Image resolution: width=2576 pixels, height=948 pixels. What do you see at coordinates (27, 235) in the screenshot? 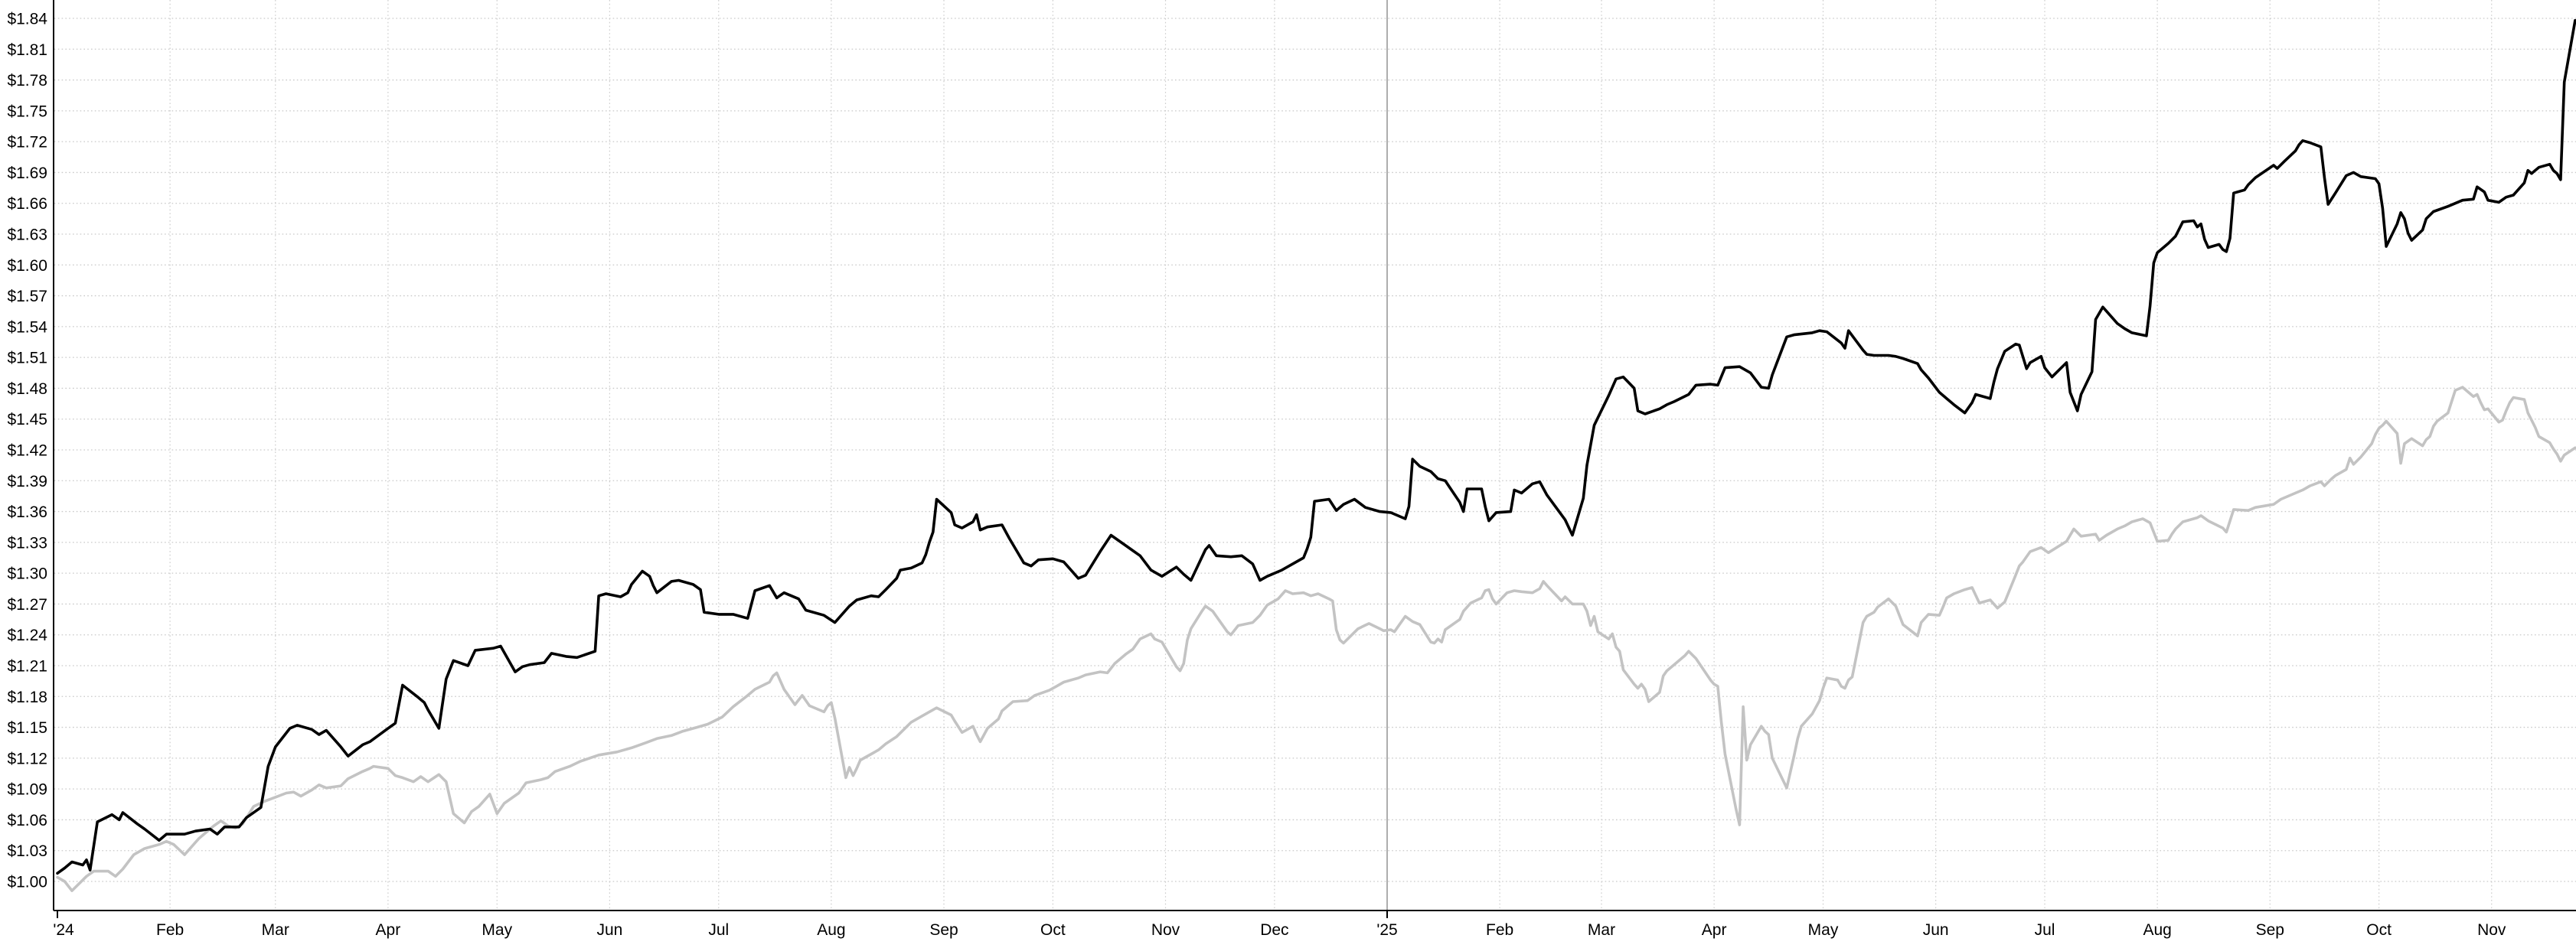
I see `y-tick-label: $1.63` at bounding box center [27, 235].